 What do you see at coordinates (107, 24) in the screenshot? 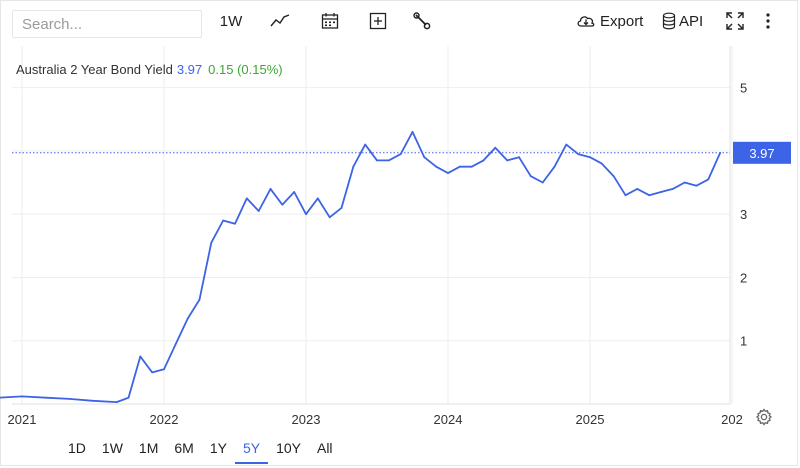
I see `search-input` at bounding box center [107, 24].